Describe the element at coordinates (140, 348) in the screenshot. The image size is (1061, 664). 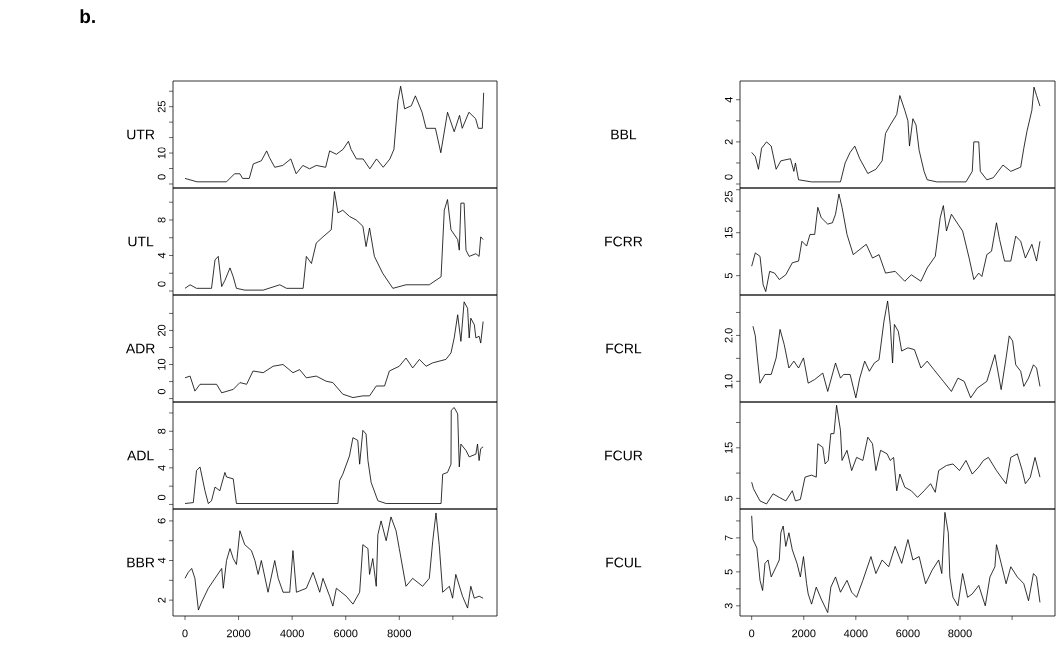
I see `y-axis-title: ADR` at that location.